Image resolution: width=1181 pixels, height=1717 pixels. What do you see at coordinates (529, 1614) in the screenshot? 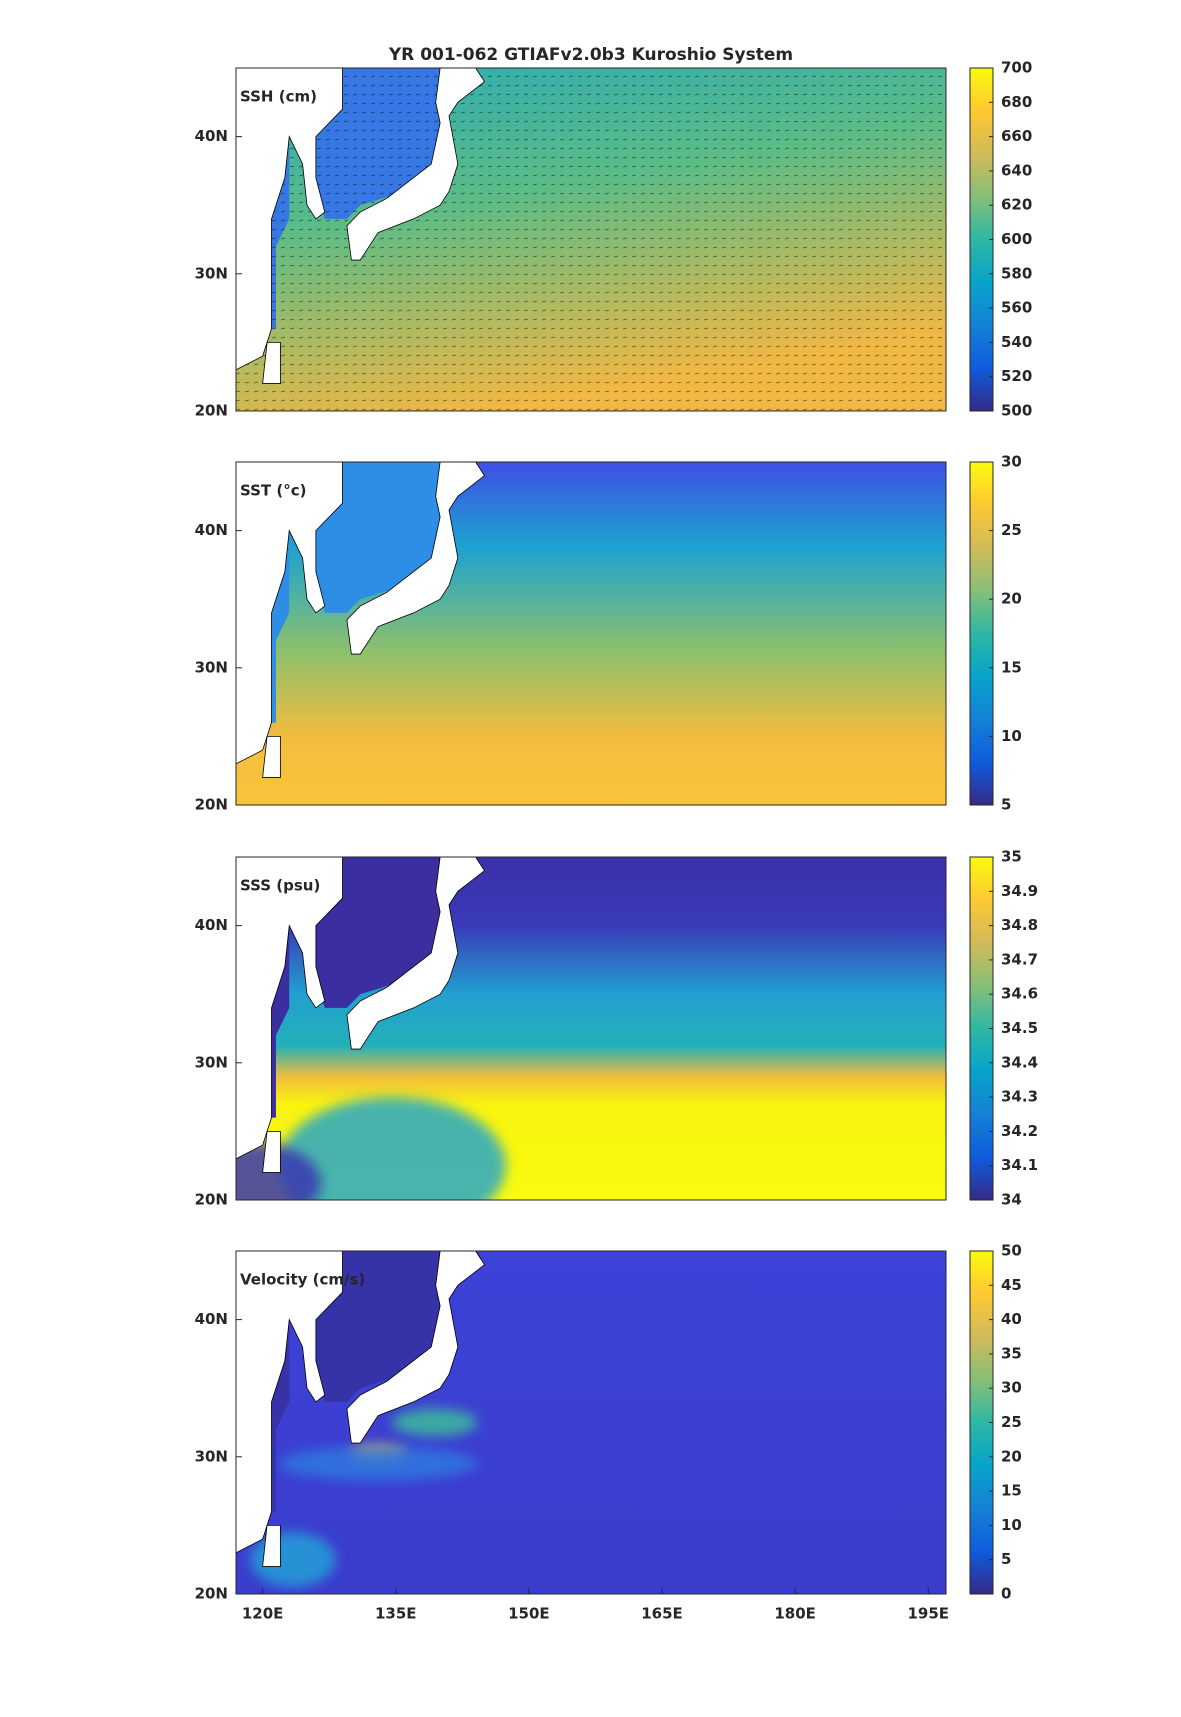
I see `x-tick-label: 150E` at bounding box center [529, 1614].